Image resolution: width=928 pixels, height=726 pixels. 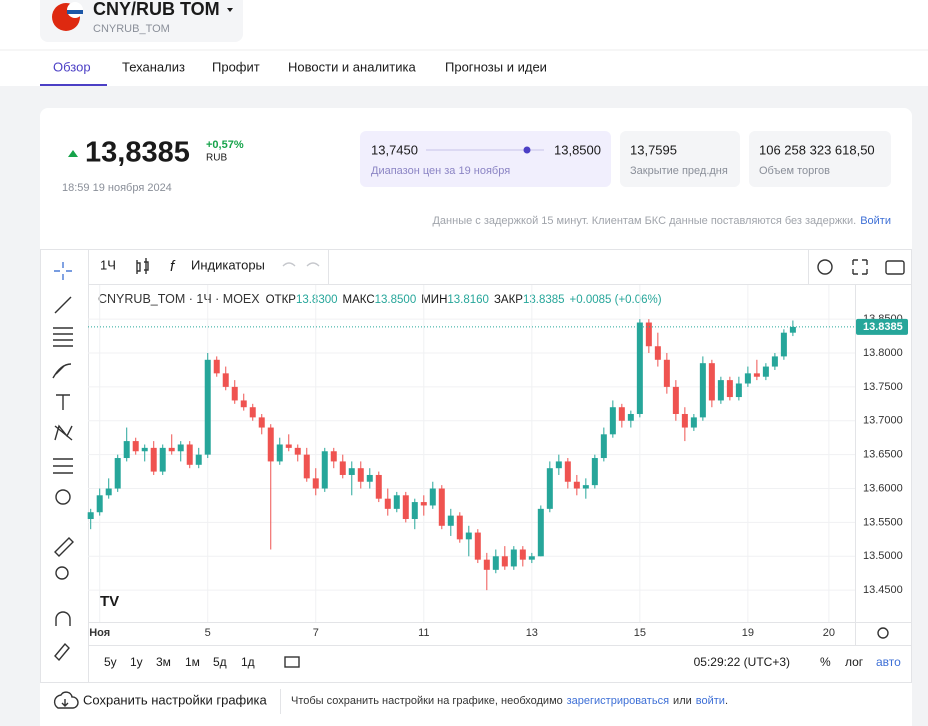 What do you see at coordinates (141, 21) in the screenshot?
I see `instrument-card` at bounding box center [141, 21].